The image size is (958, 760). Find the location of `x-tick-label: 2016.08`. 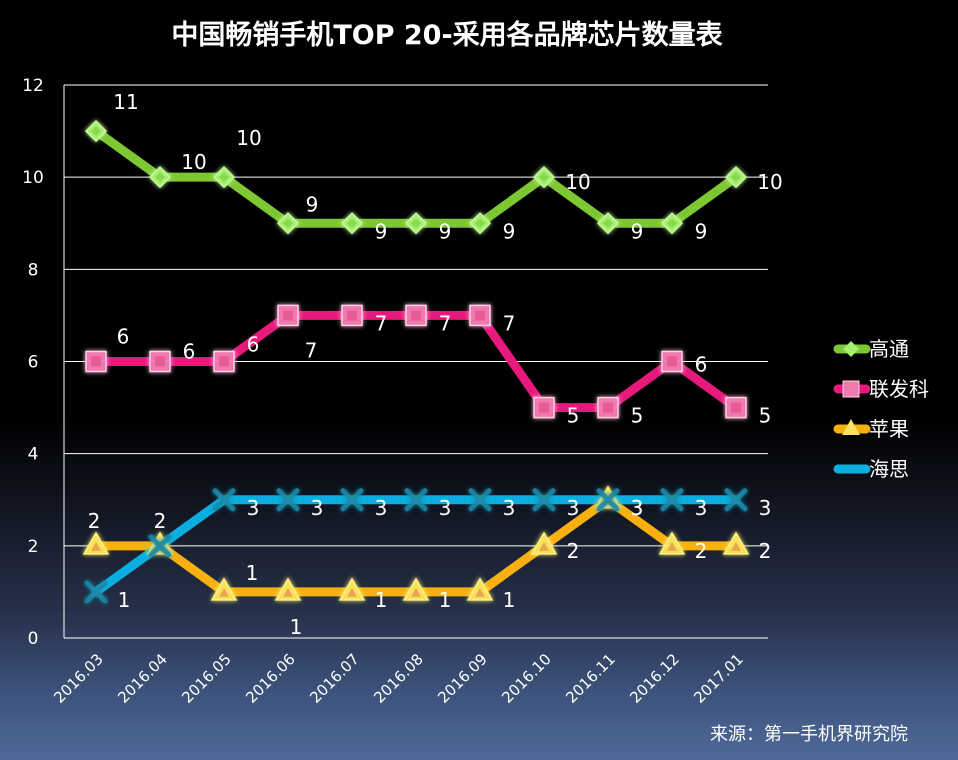

x-tick-label: 2016.08 is located at coordinates (398, 678).